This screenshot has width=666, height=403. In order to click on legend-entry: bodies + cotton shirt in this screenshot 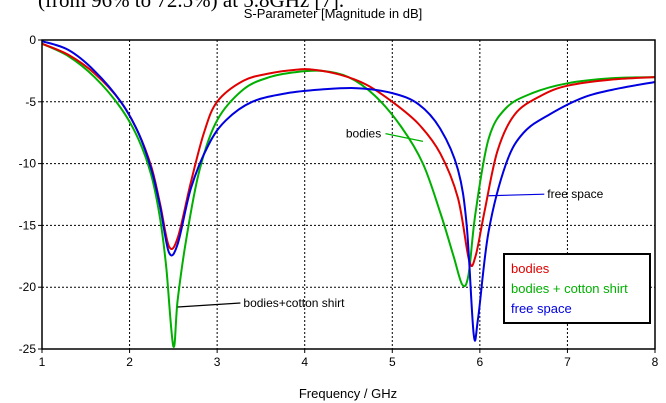, I will do `click(569, 288)`.